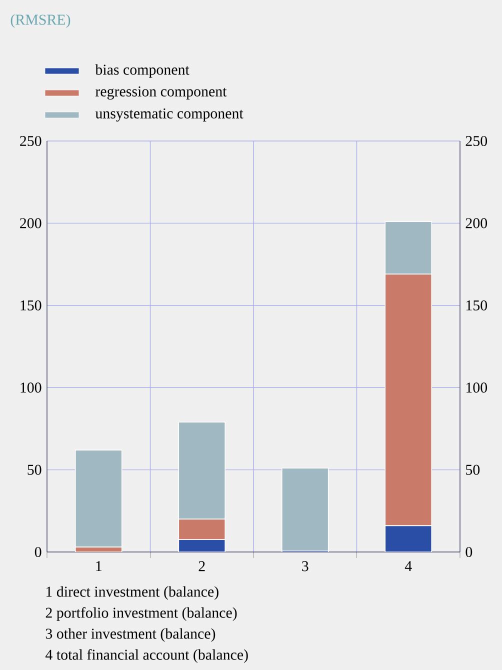 The image size is (502, 670). Describe the element at coordinates (131, 635) in the screenshot. I see `text: 3 other investment (balance)` at that location.